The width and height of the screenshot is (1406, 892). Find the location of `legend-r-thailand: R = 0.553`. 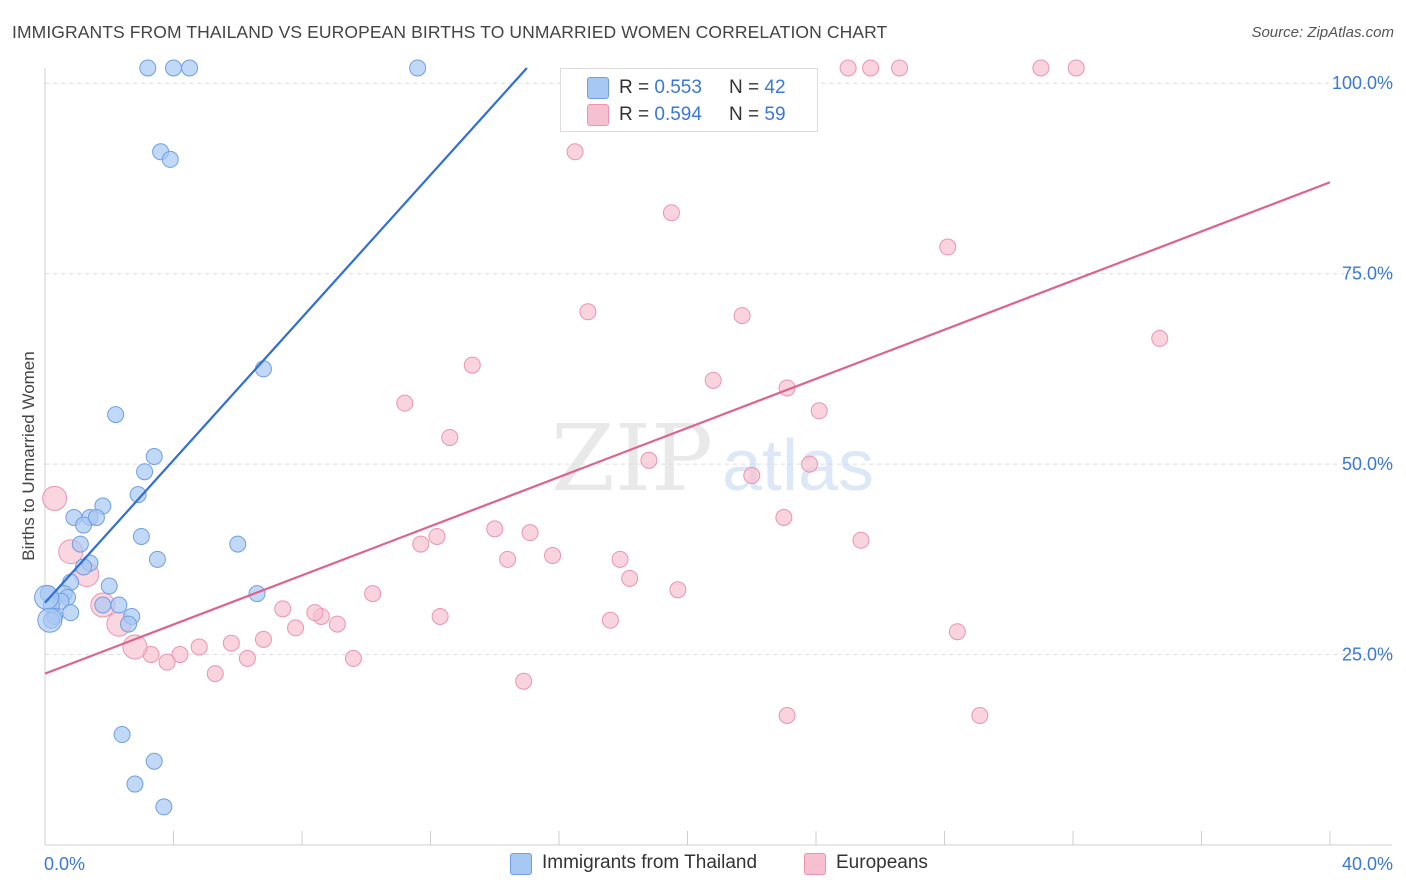

legend-r-thailand: R = 0.553 is located at coordinates (660, 88).